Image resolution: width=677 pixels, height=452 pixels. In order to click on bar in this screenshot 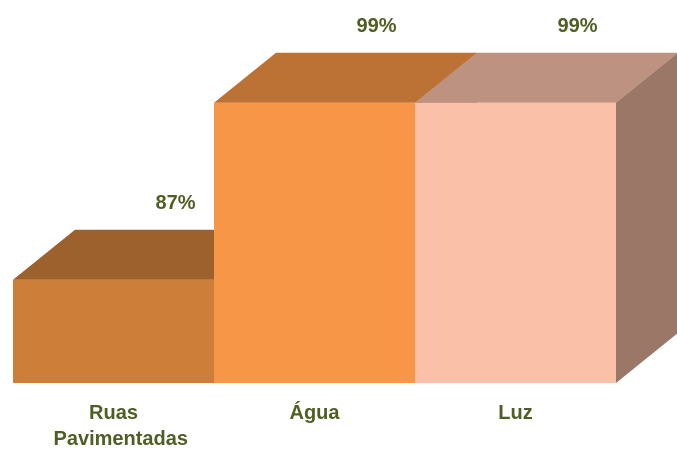, I will do `click(113, 331)`.